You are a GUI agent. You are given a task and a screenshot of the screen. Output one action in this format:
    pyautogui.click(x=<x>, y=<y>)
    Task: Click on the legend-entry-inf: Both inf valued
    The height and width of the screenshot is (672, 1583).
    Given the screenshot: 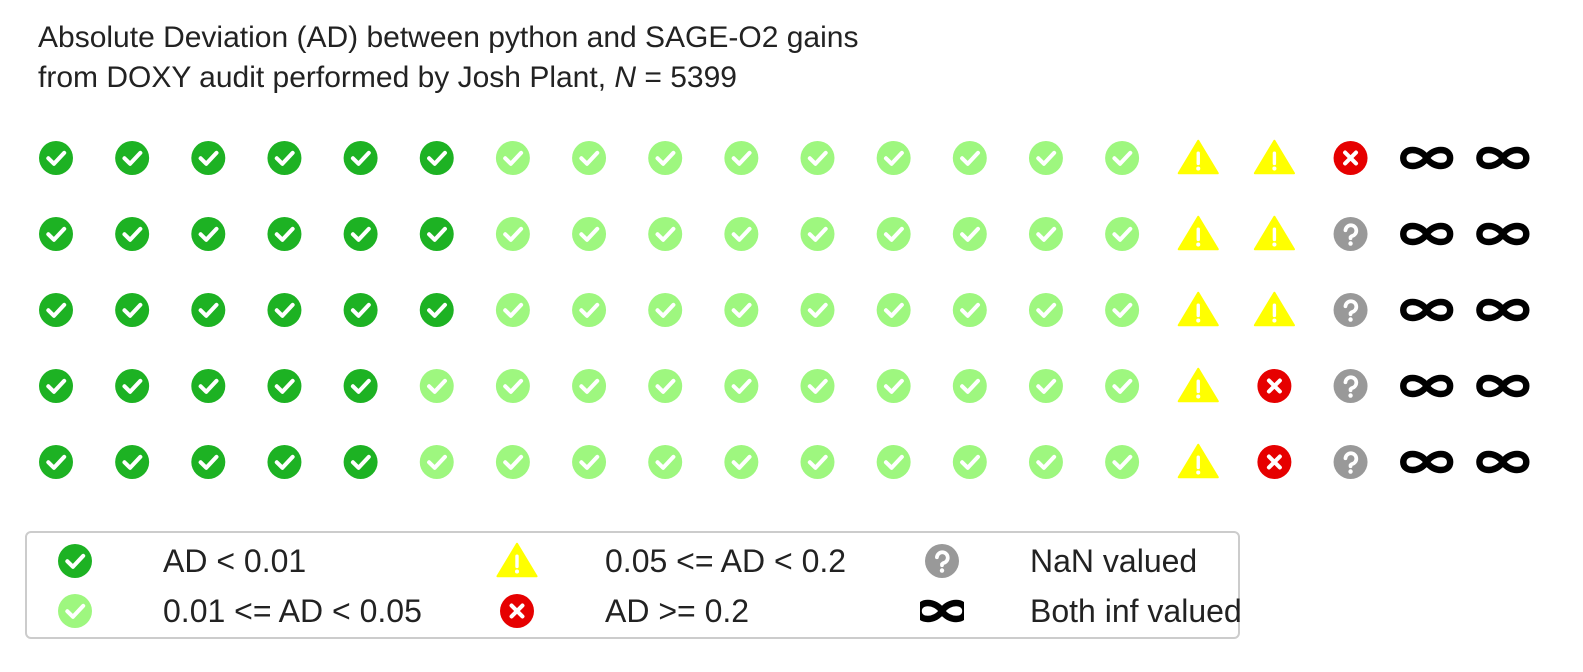 What is the action you would take?
    pyautogui.click(x=1081, y=611)
    